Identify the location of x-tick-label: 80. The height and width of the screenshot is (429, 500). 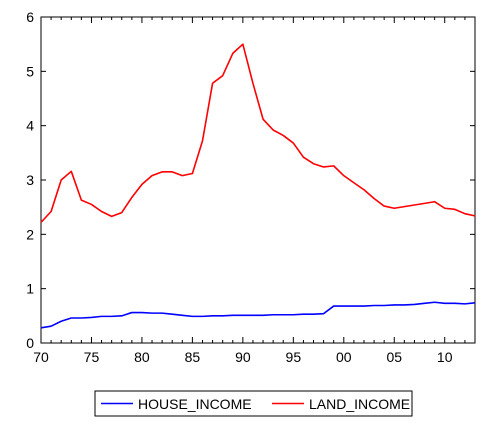
(142, 357).